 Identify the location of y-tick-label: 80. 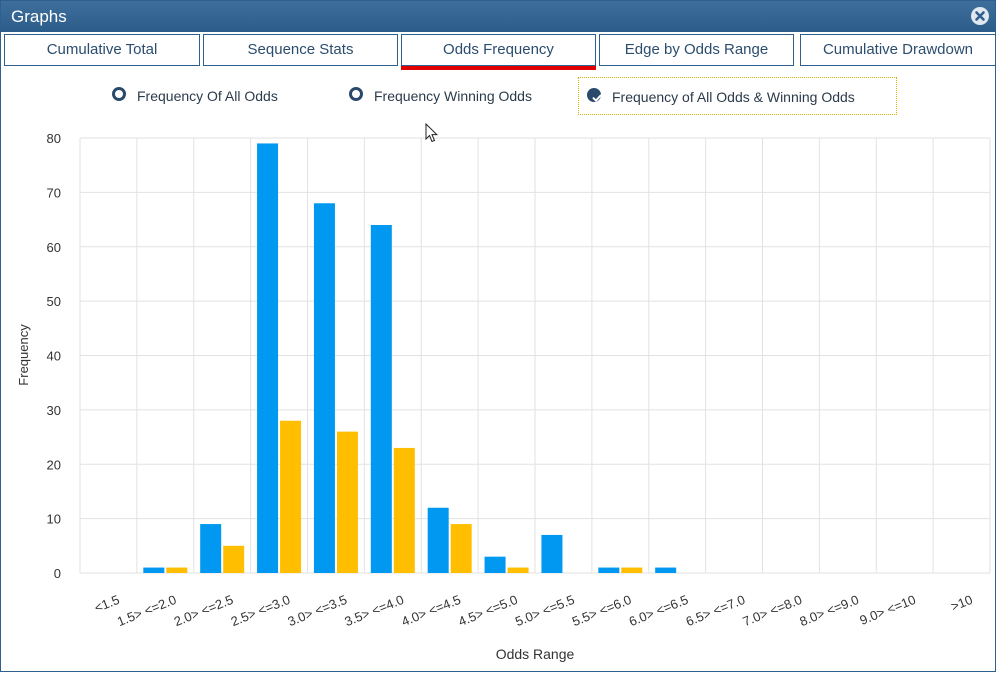
(54, 138).